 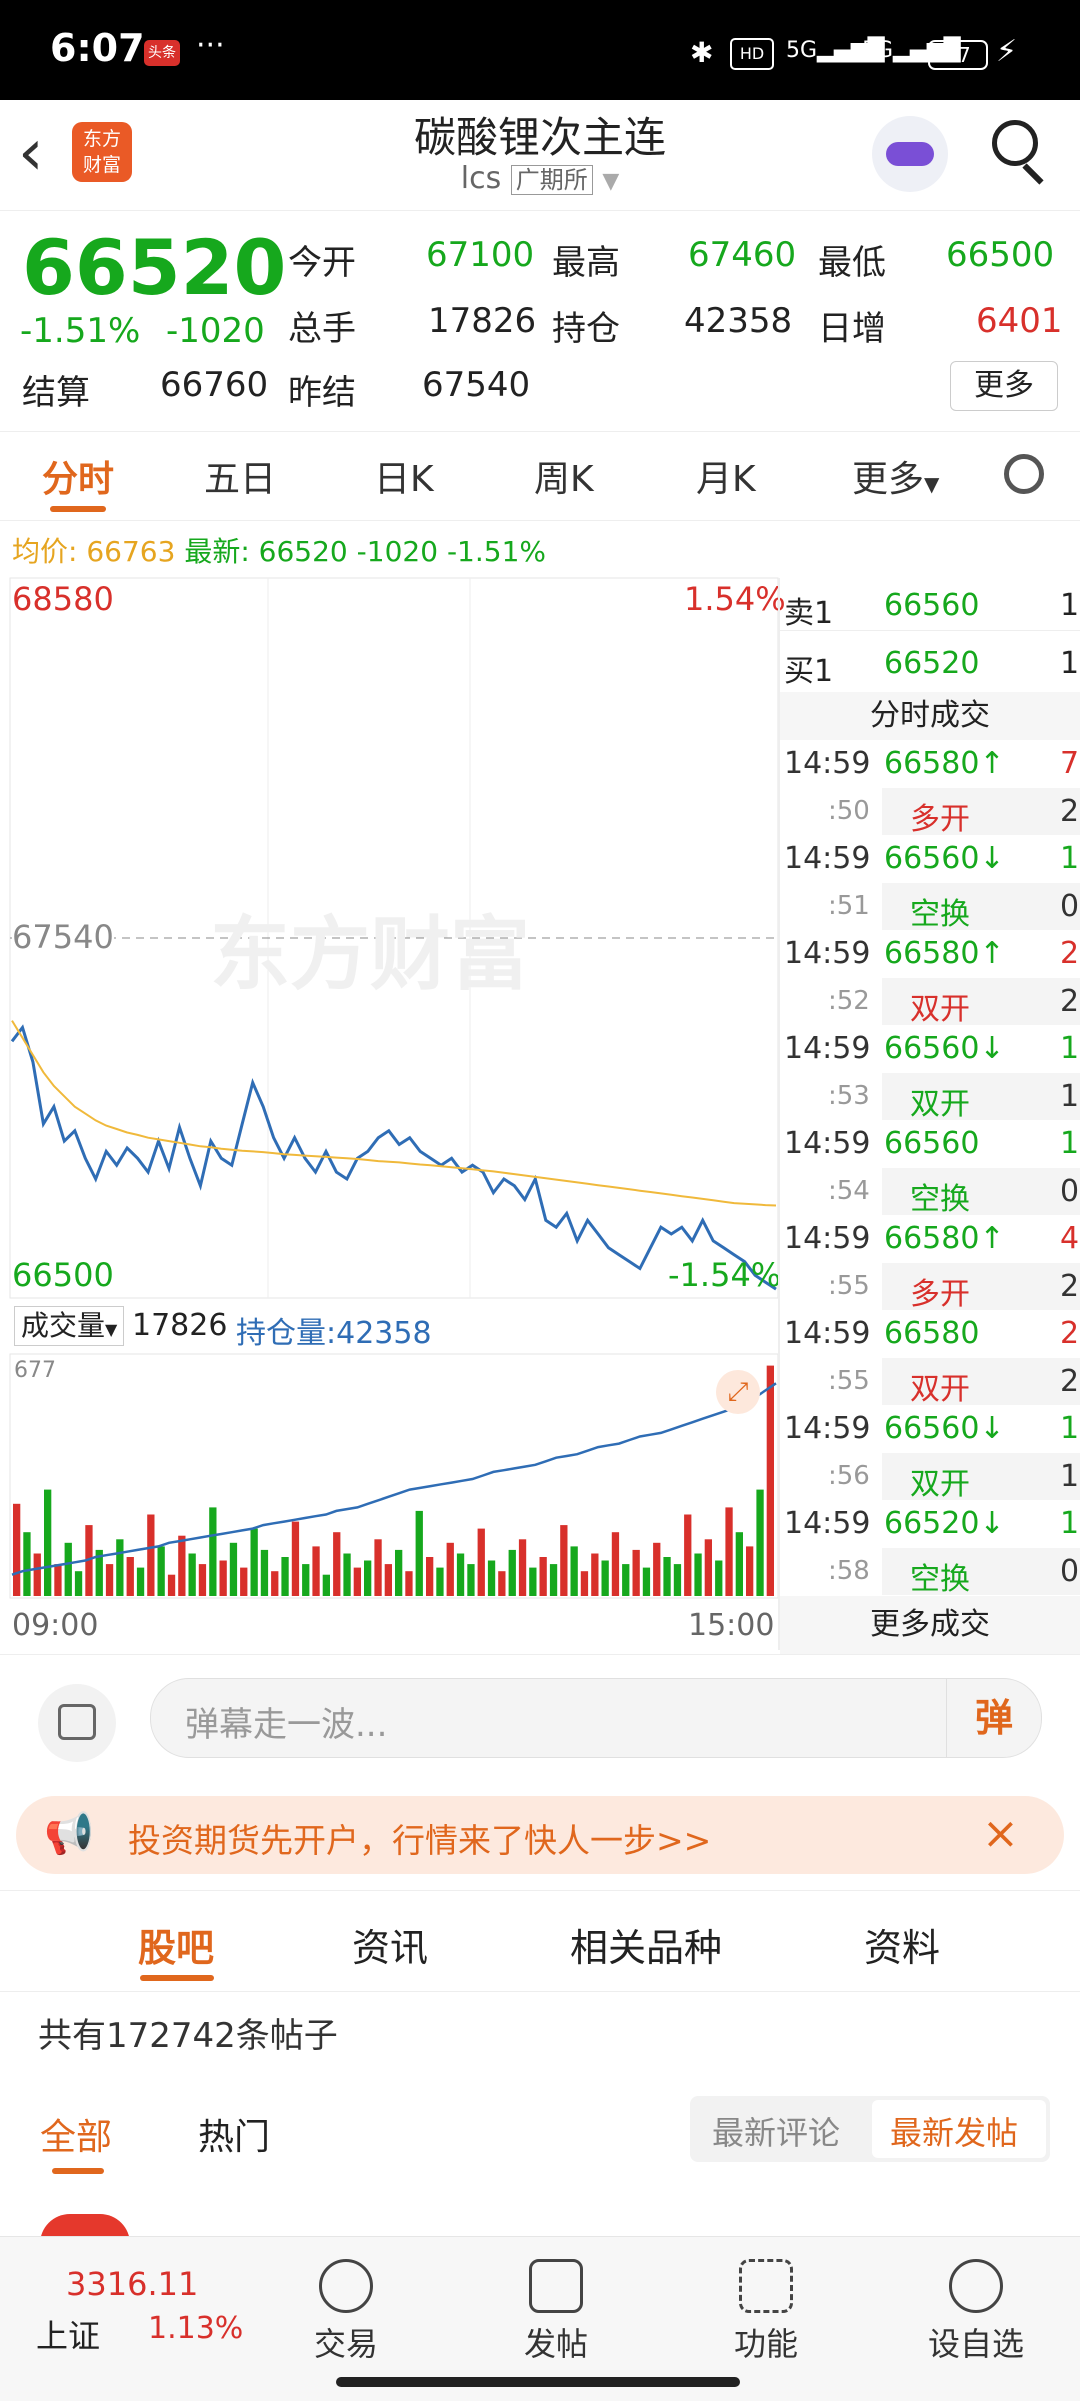 What do you see at coordinates (809, 671) in the screenshot?
I see `bid-label: 买1` at bounding box center [809, 671].